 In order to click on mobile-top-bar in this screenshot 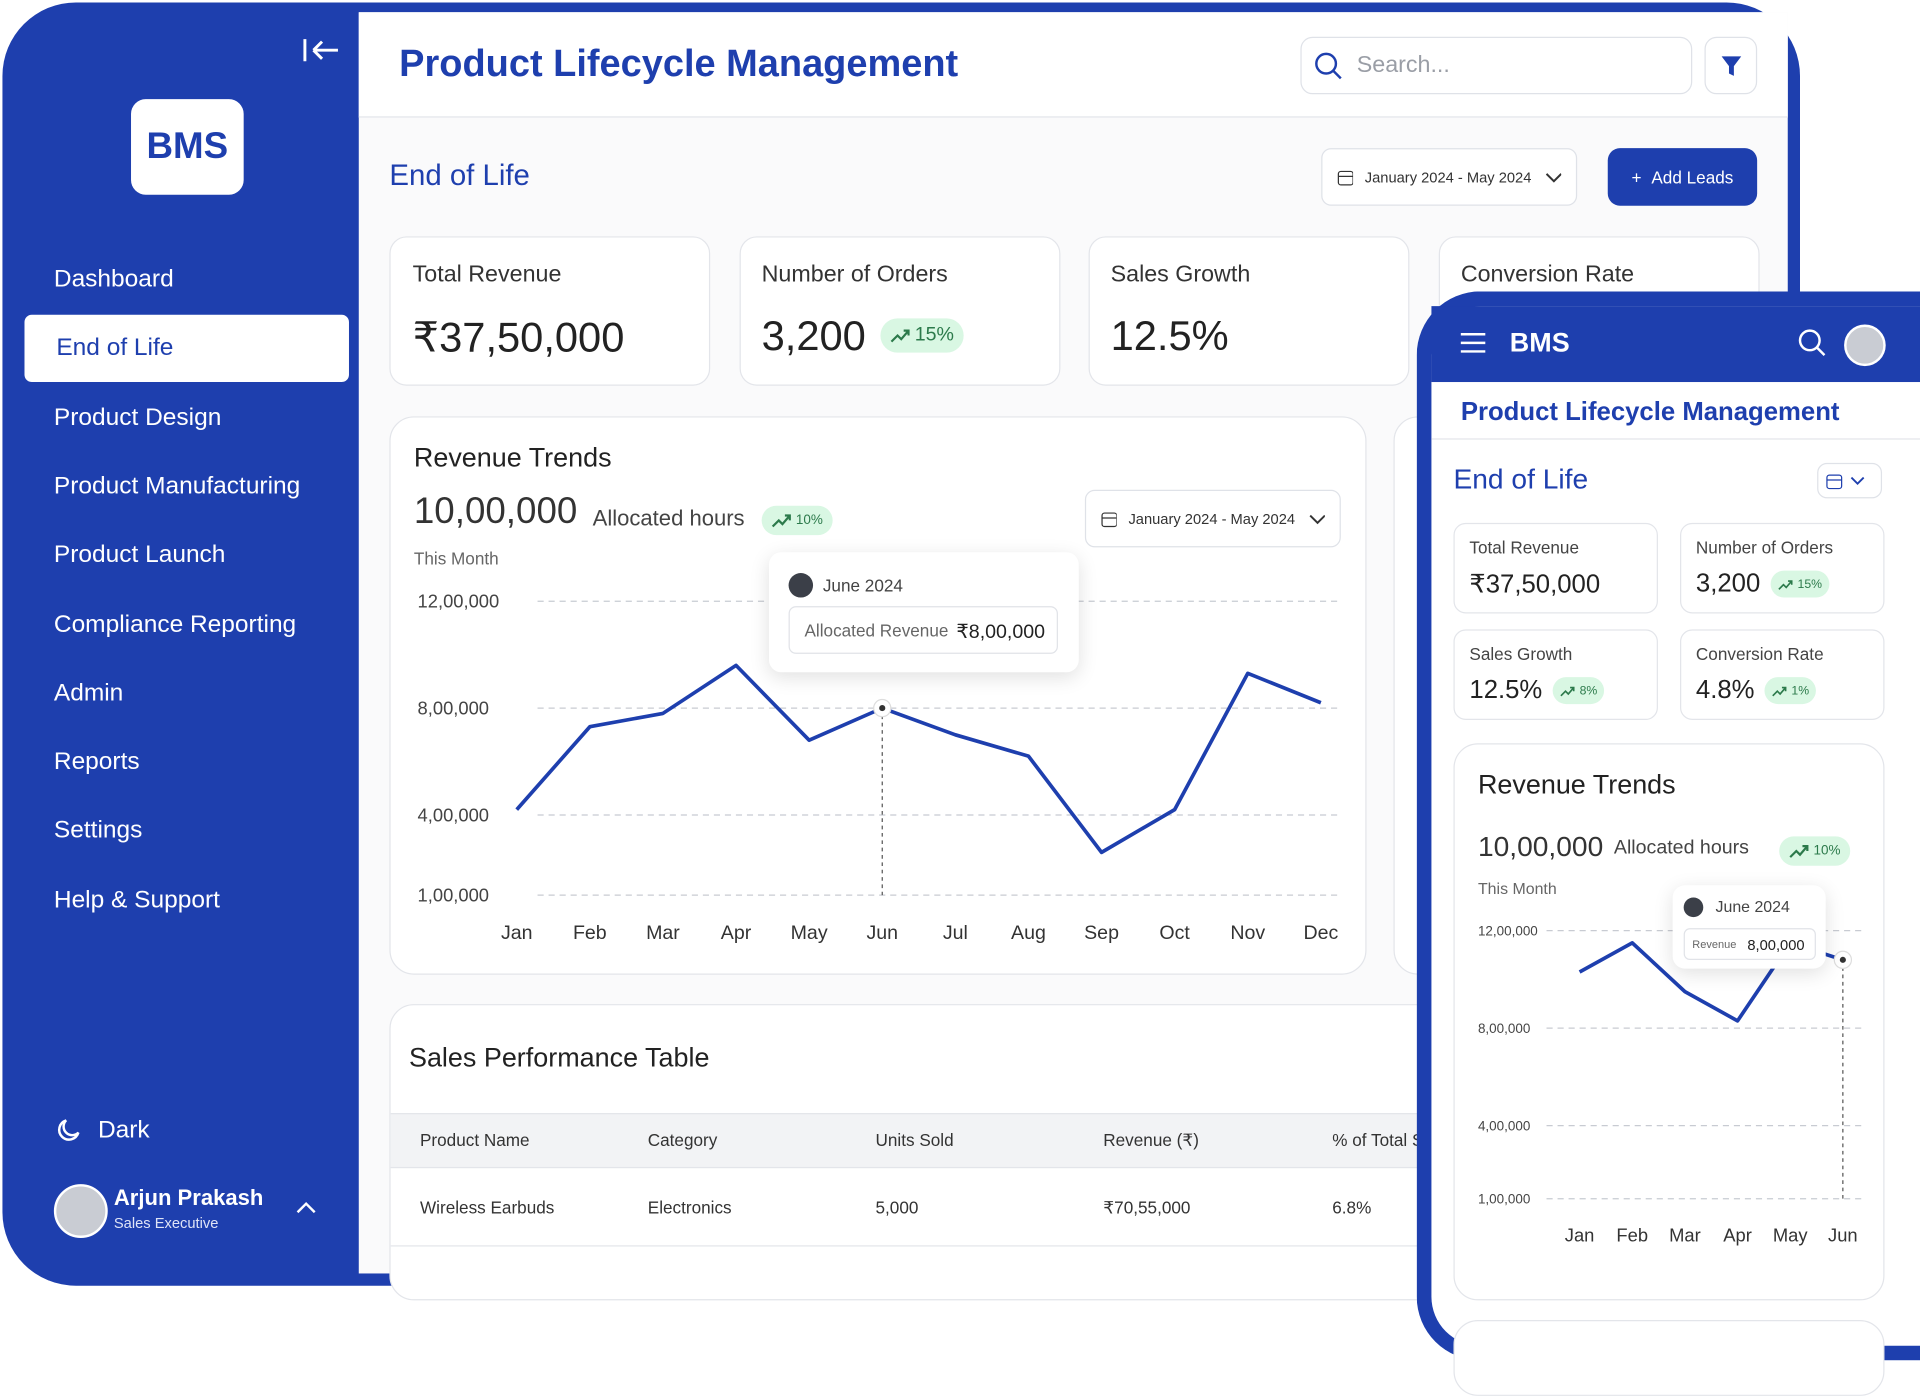, I will do `click(1675, 344)`.